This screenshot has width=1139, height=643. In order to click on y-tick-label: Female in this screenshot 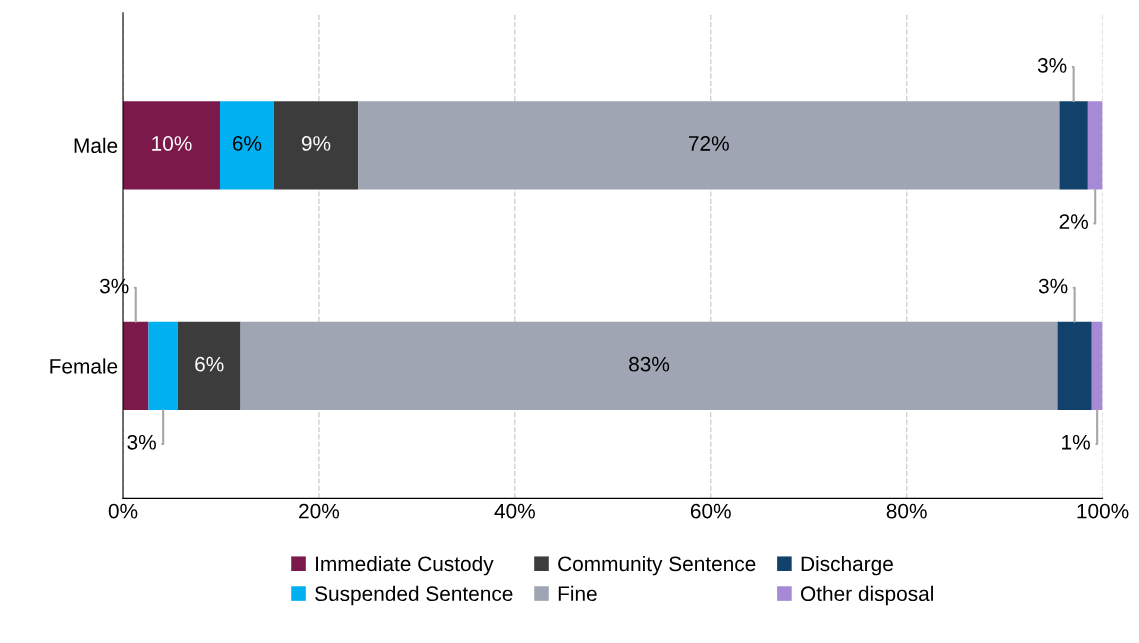, I will do `click(84, 366)`.